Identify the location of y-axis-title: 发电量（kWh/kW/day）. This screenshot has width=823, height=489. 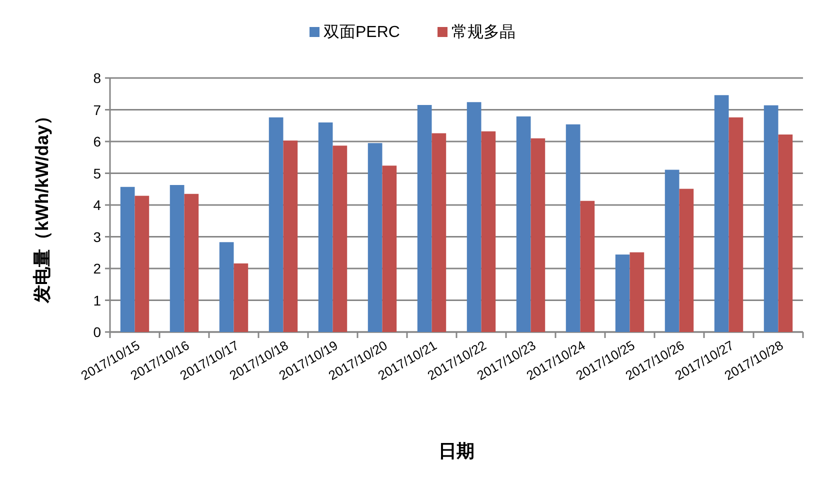
(42, 205).